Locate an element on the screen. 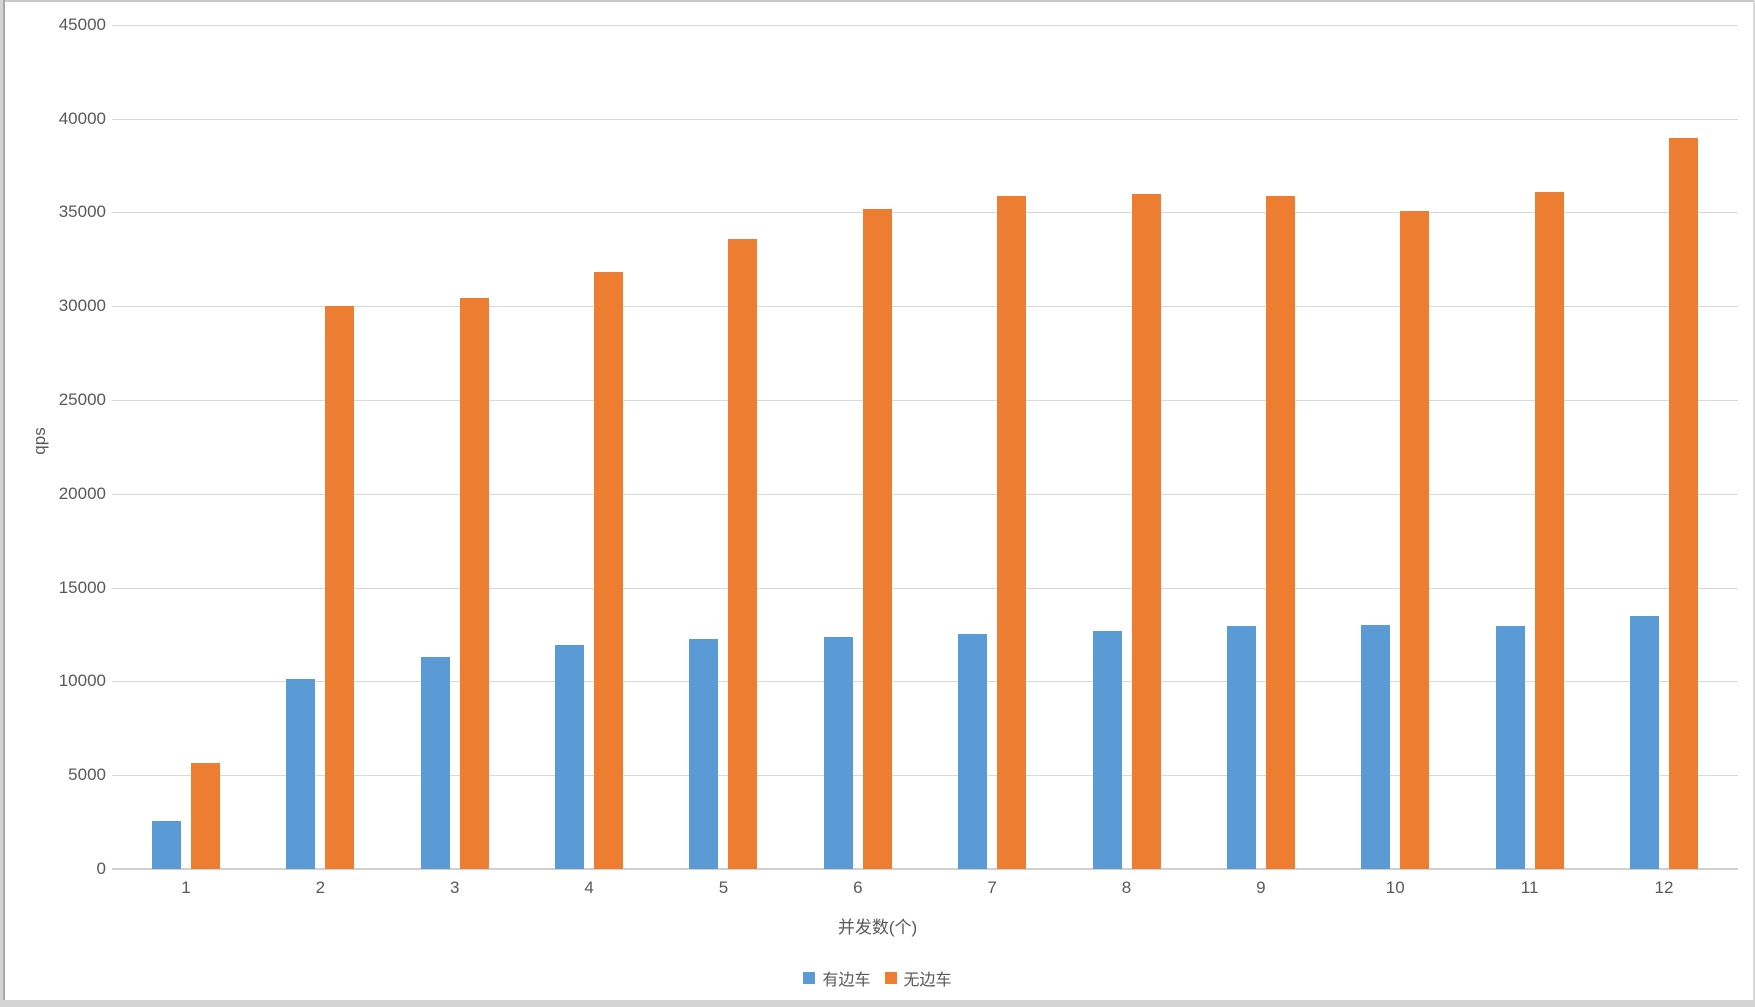  x-tick-label: 1 is located at coordinates (186, 887).